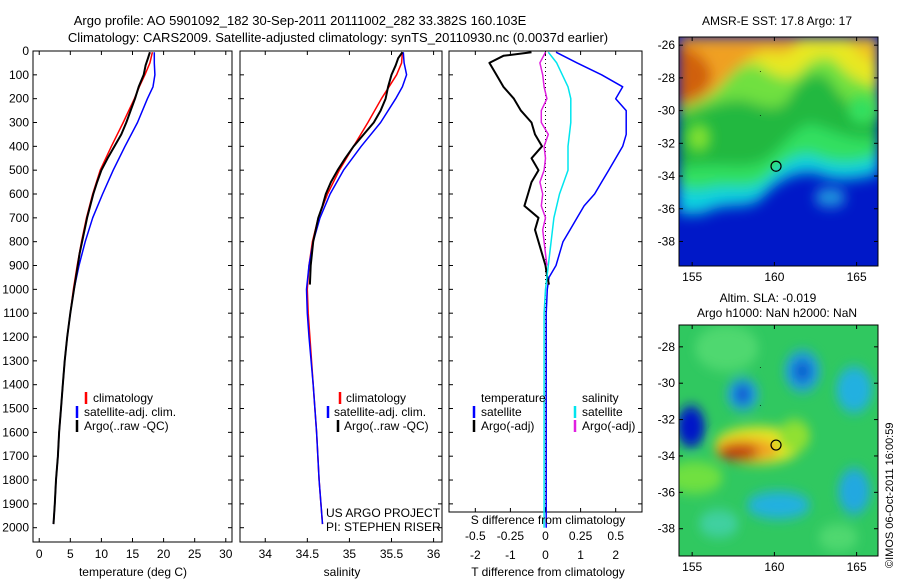  Describe the element at coordinates (600, 398) in the screenshot. I see `legend-salinity-title: salinity` at that location.